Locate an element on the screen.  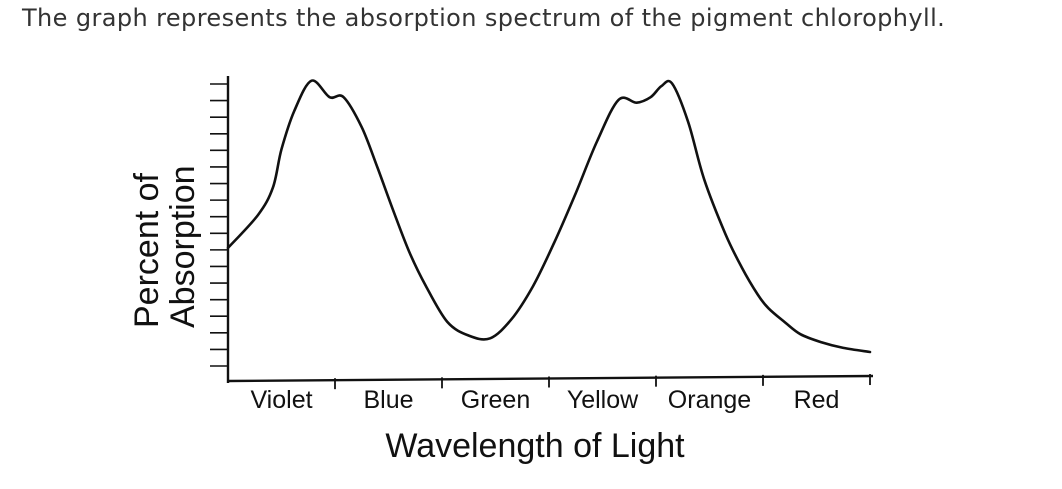
x-category-label-blue: Blue is located at coordinates (388, 400).